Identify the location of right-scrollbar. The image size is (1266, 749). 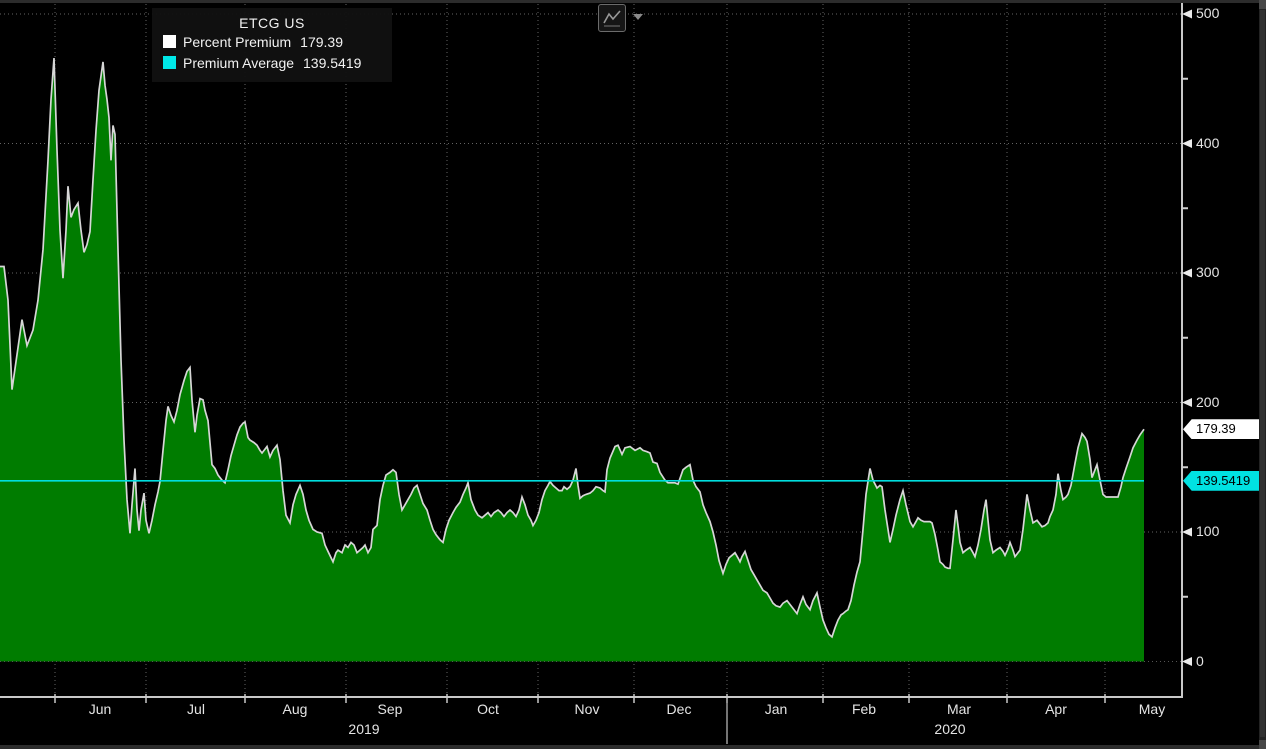
(1262, 374).